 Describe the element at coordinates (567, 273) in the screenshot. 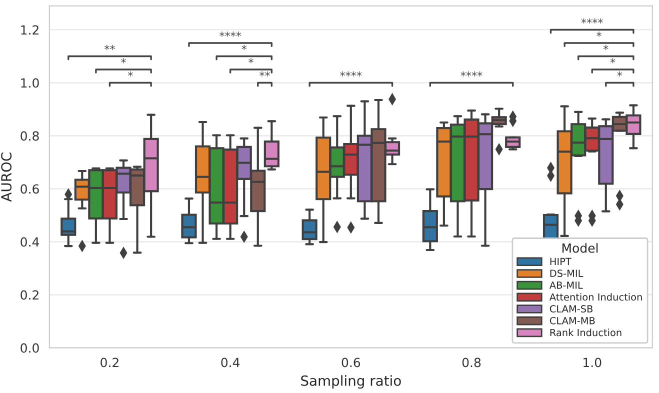

I see `legend-label: DS-MIL` at that location.